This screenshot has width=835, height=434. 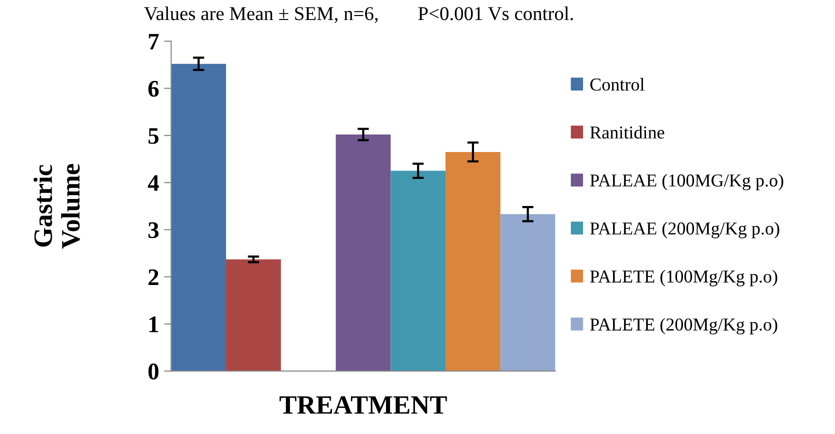 What do you see at coordinates (358, 14) in the screenshot?
I see `text: Values are Mean ± SEM, n=6, P<0.001 Vs control.` at bounding box center [358, 14].